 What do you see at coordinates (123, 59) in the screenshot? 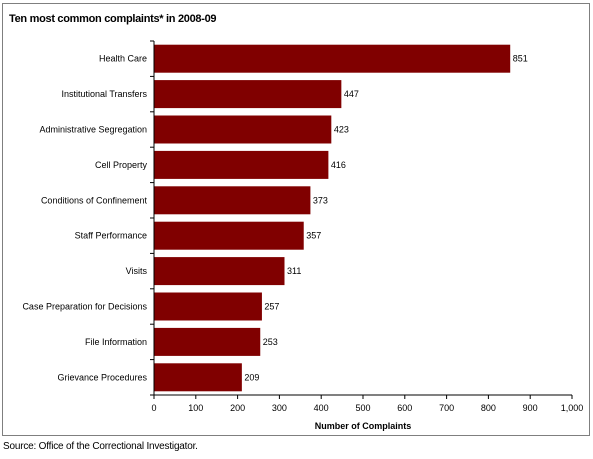
I see `category-label-0: Health Care` at bounding box center [123, 59].